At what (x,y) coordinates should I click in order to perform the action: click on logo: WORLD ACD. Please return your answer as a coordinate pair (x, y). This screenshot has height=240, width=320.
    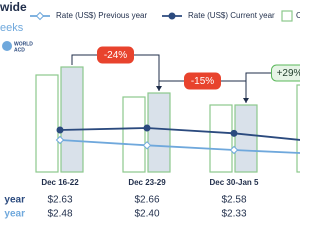
    Looking at the image, I should click on (17, 47).